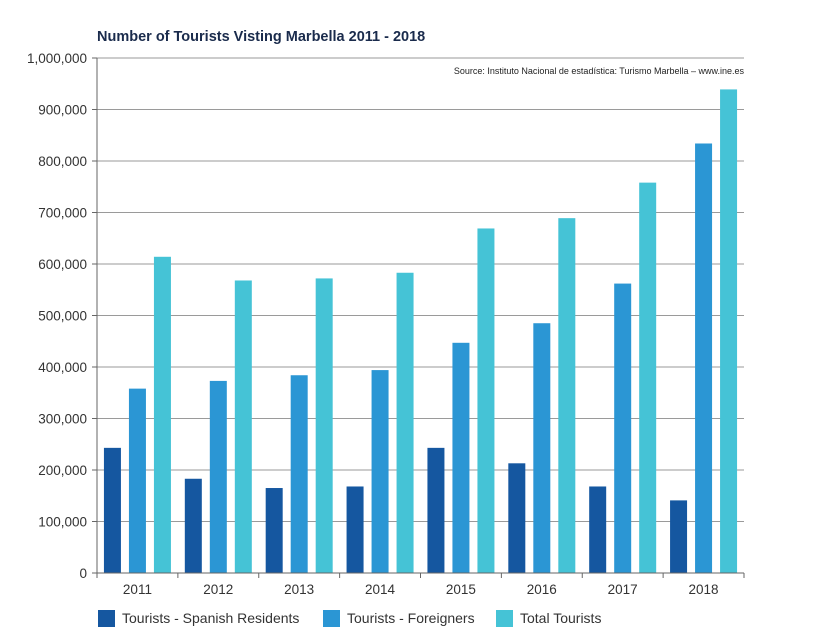 The image size is (815, 644). What do you see at coordinates (162, 414) in the screenshot?
I see `bar-total-tourists-2011` at bounding box center [162, 414].